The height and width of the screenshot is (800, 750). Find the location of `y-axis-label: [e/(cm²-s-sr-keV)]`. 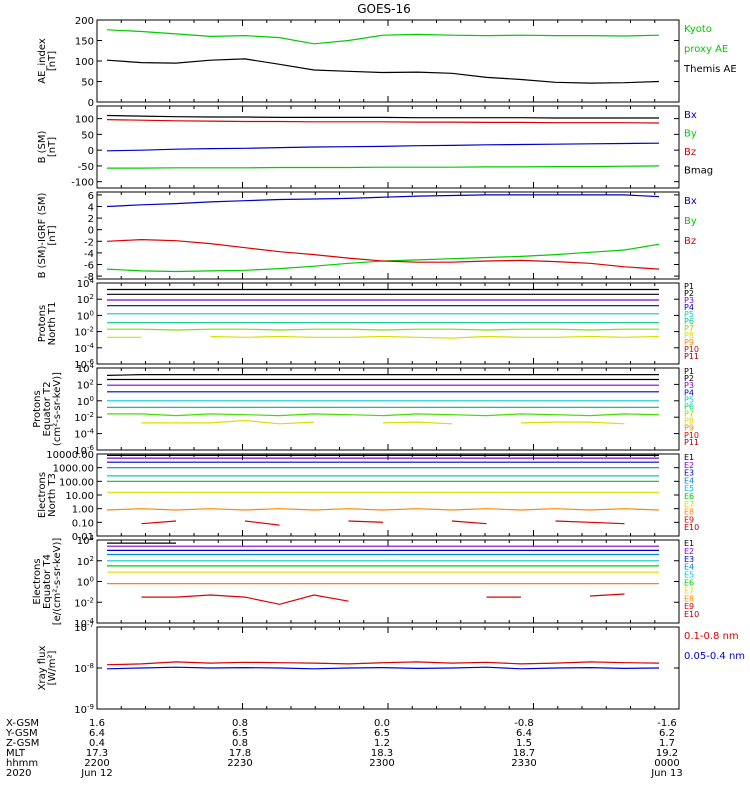

y-axis-label: [e/(cm²-s-sr-keV)] is located at coordinates (57, 582).